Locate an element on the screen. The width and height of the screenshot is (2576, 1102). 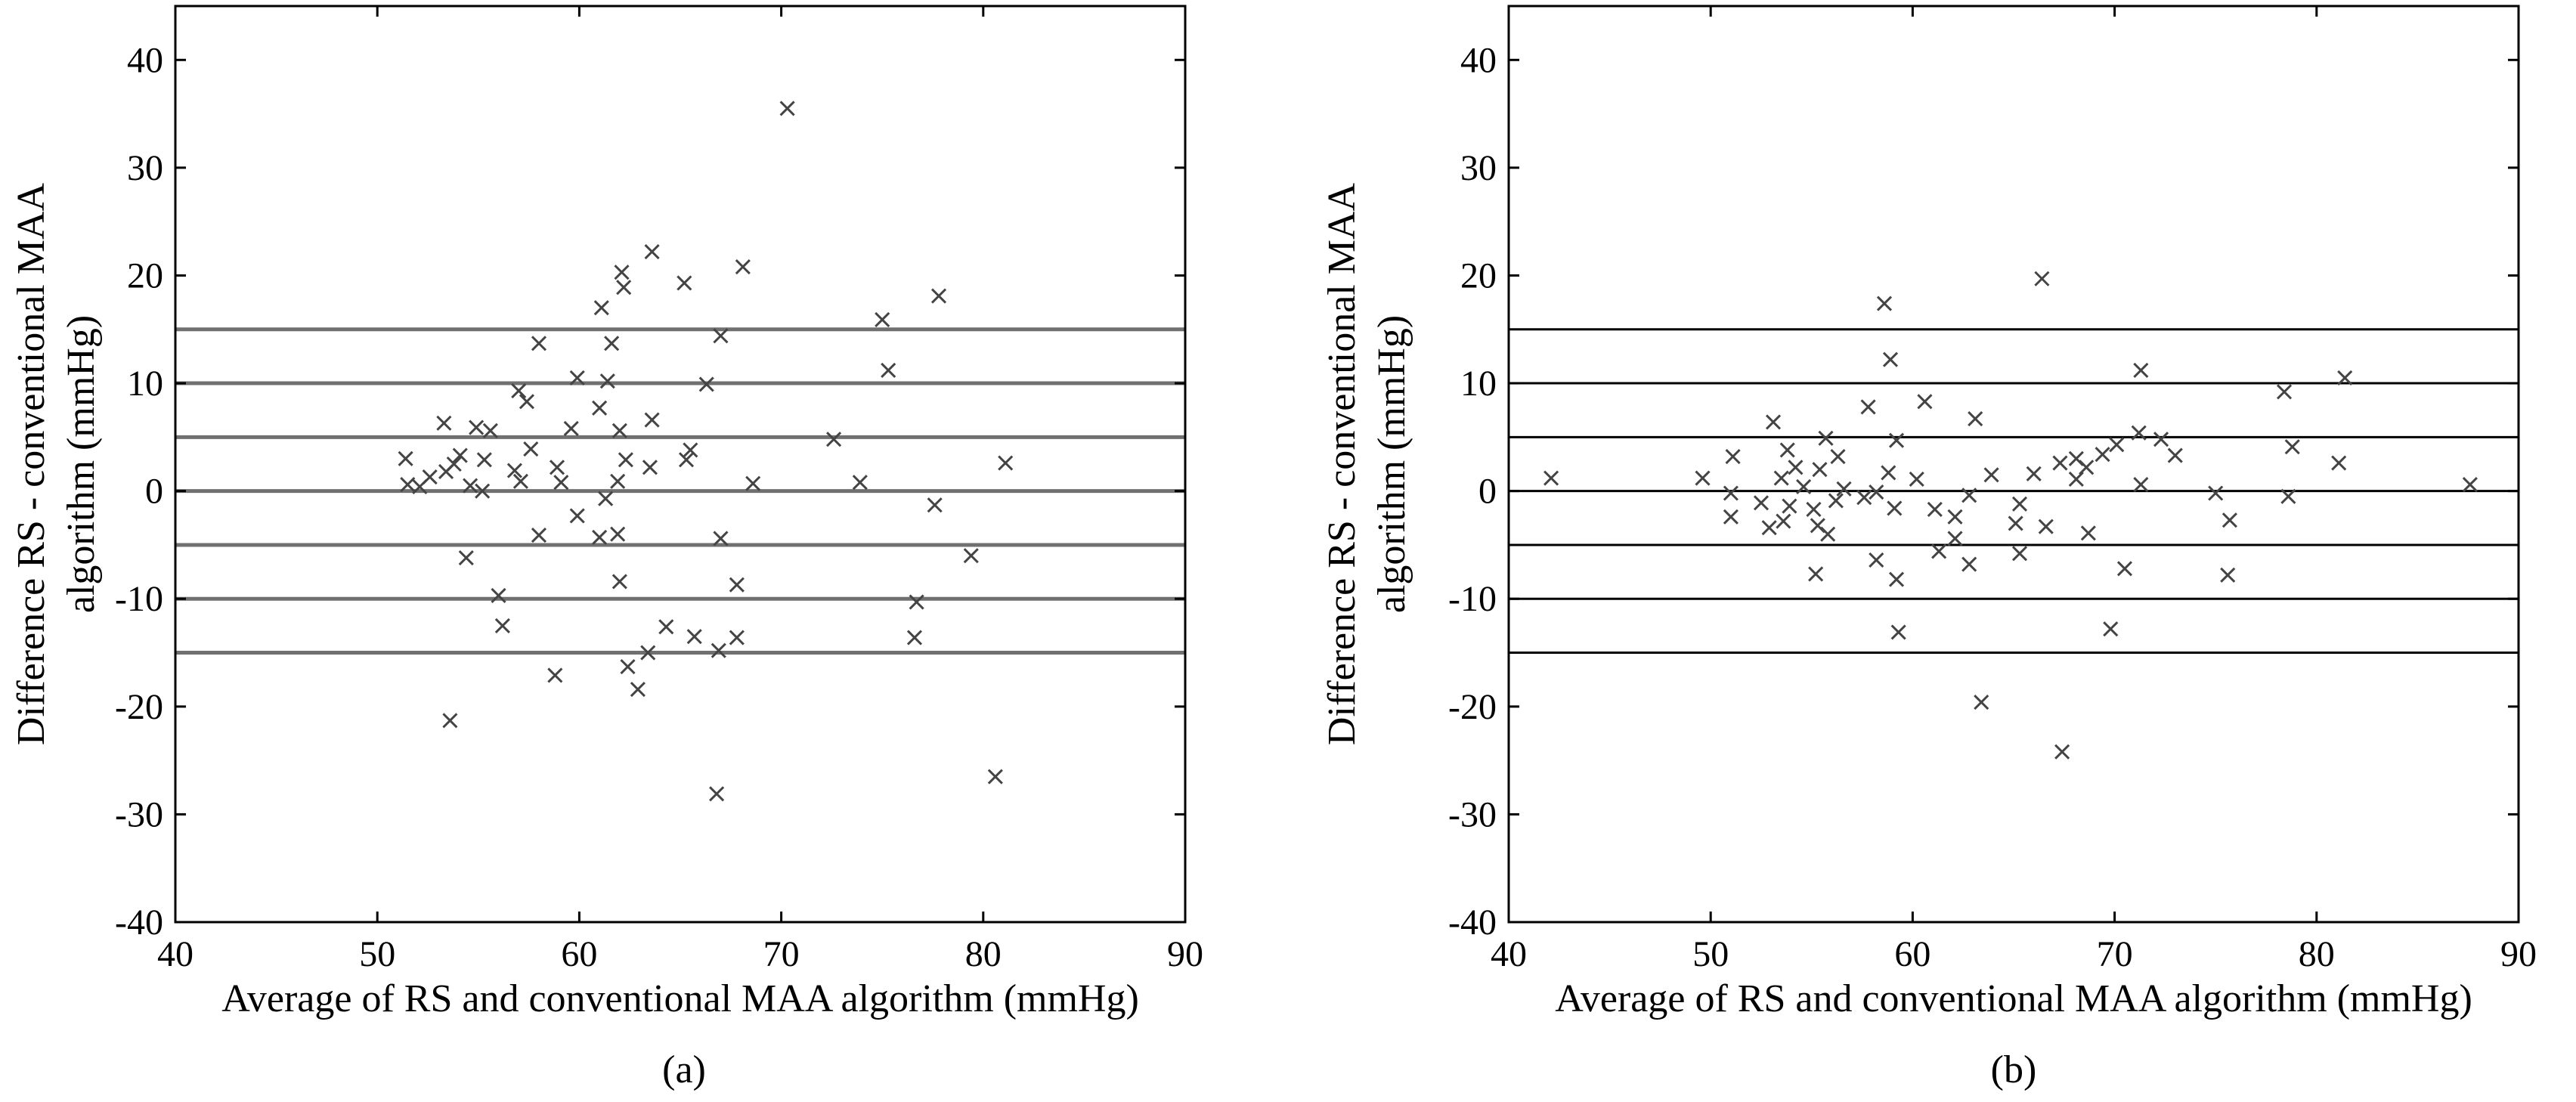
y-tick-label: -40 is located at coordinates (1472, 923).